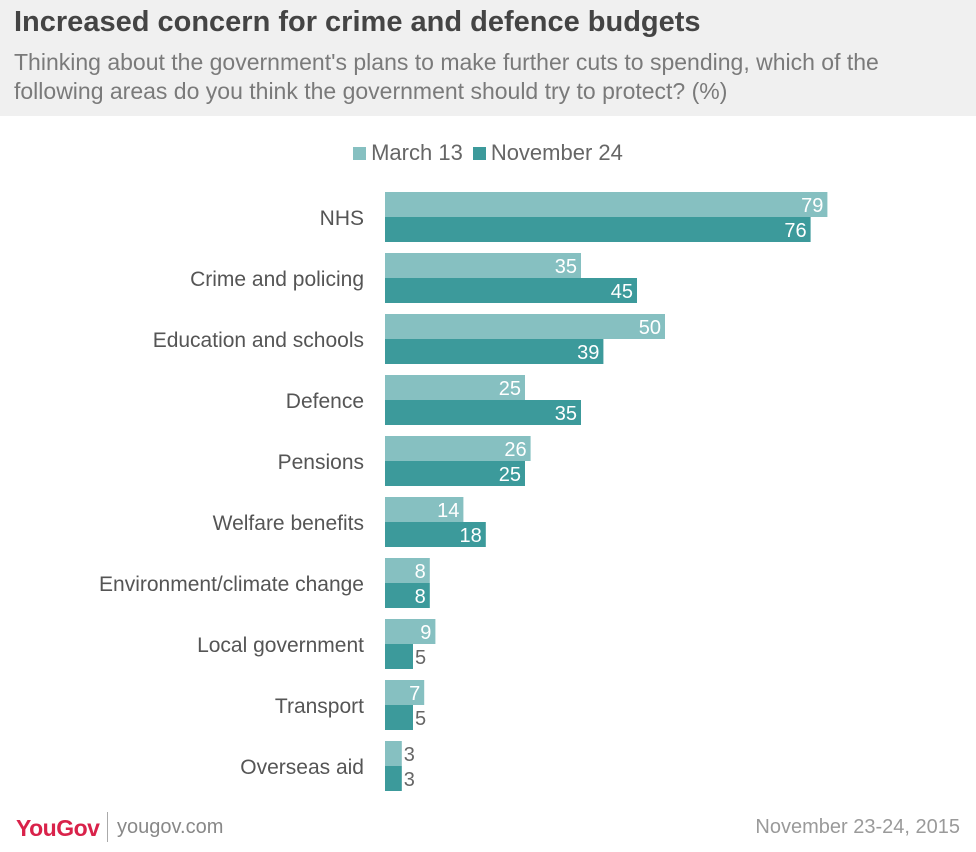  What do you see at coordinates (409, 780) in the screenshot?
I see `data-label-november: 3` at bounding box center [409, 780].